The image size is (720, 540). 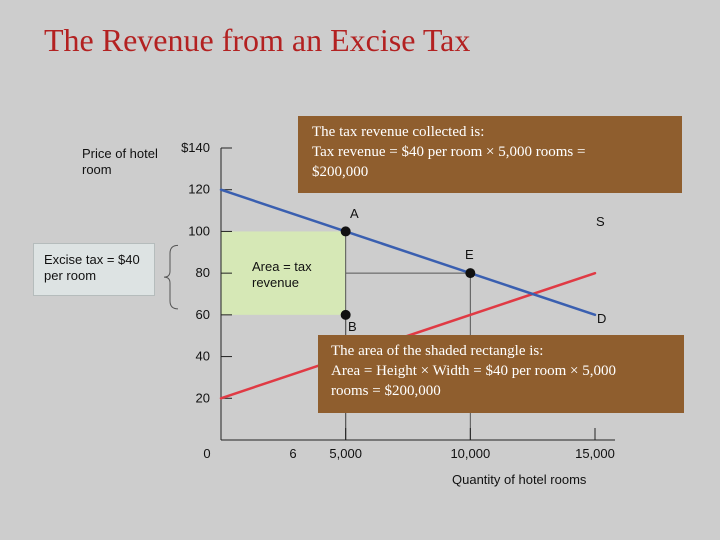 What do you see at coordinates (203, 314) in the screenshot?
I see `y-tick-label: 60` at bounding box center [203, 314].